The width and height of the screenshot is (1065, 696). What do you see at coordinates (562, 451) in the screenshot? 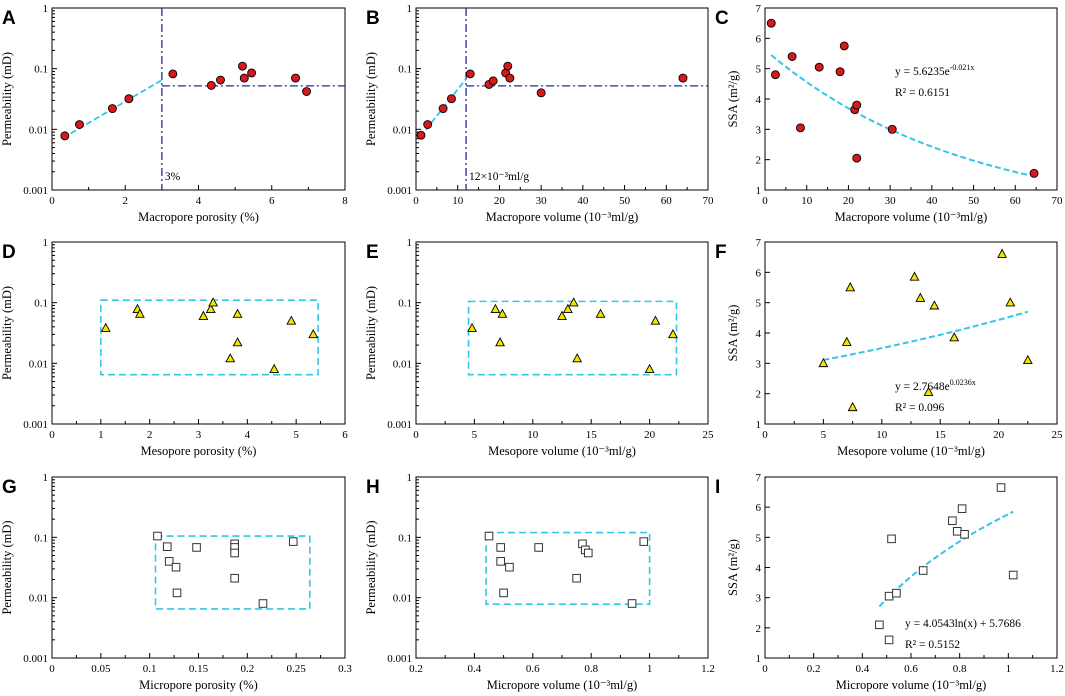
I see `x-axis-label: Mesopore volume (10⁻³ml/g)` at bounding box center [562, 451].